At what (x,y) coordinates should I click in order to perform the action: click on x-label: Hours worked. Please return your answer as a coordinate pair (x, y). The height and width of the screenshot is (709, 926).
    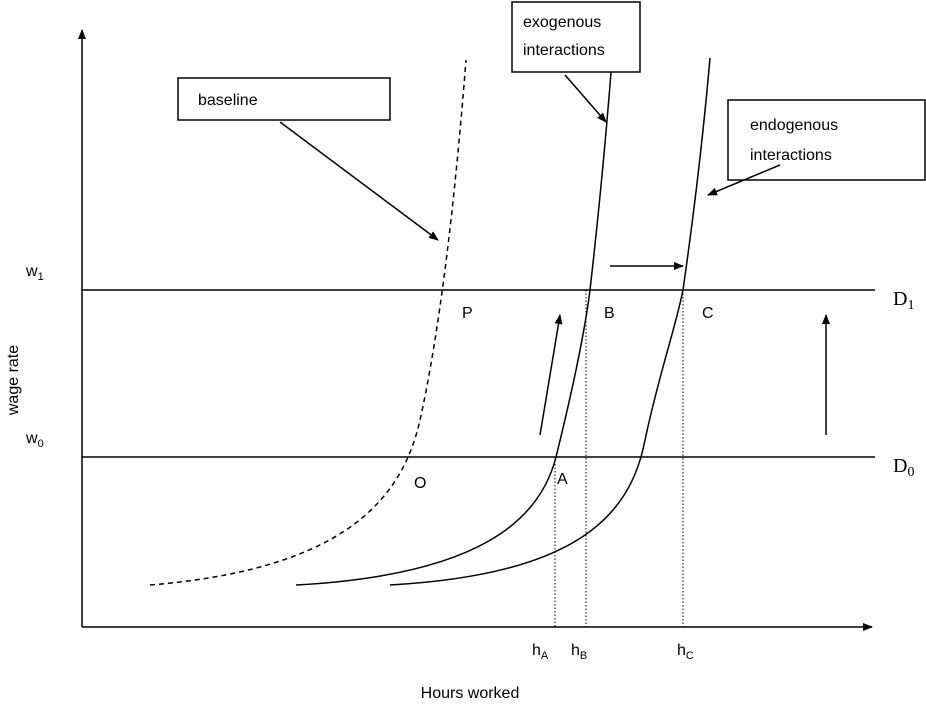
    Looking at the image, I should click on (470, 693).